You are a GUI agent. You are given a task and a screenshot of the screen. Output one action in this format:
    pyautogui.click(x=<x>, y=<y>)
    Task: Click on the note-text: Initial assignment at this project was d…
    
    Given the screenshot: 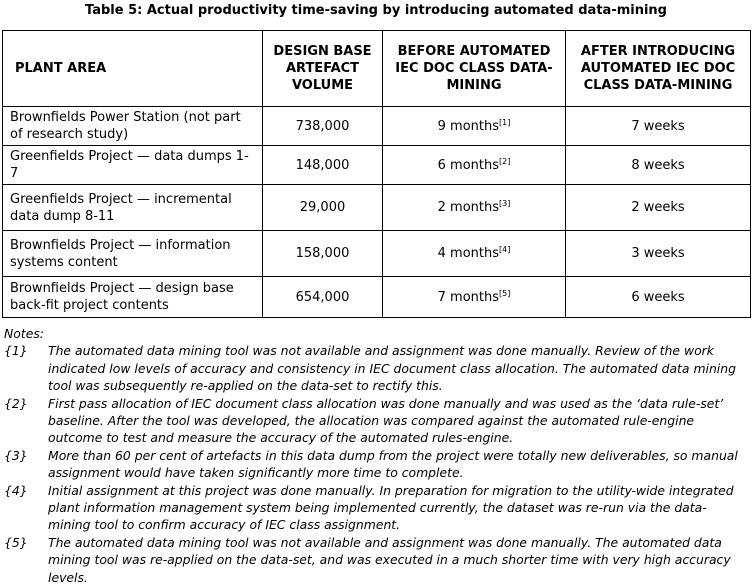 What is the action you would take?
    pyautogui.click(x=391, y=507)
    